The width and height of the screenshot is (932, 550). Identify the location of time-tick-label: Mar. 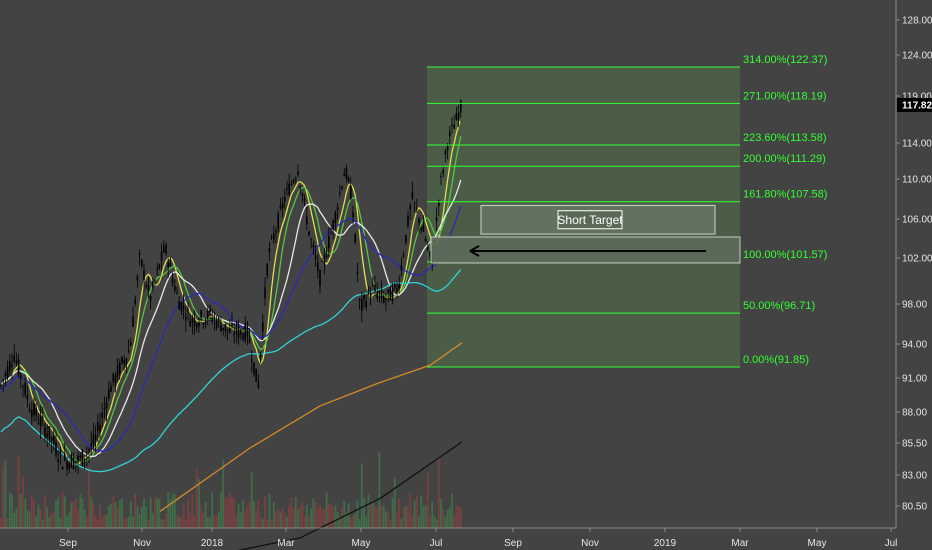
(286, 543).